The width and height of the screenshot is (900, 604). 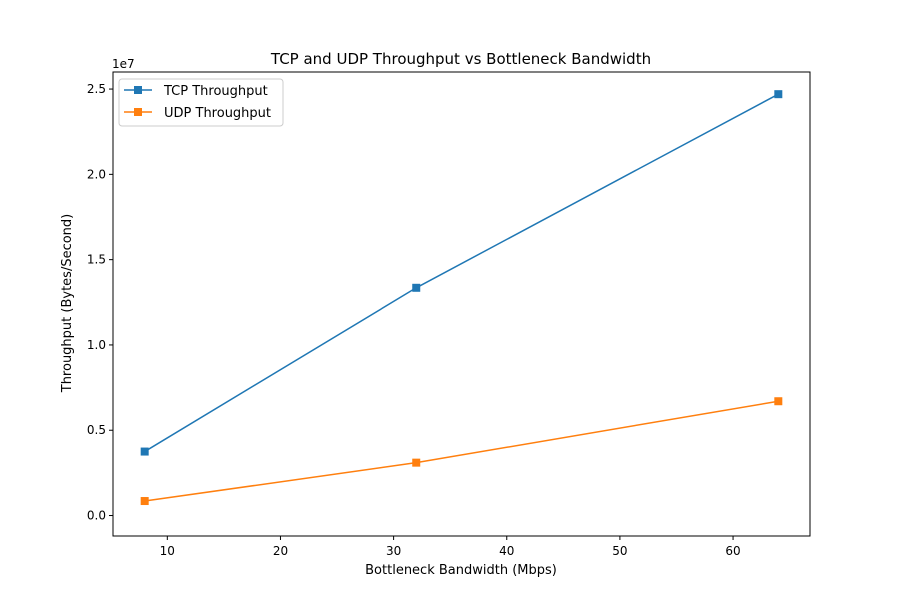 What do you see at coordinates (732, 551) in the screenshot?
I see `x-tick-label: 60` at bounding box center [732, 551].